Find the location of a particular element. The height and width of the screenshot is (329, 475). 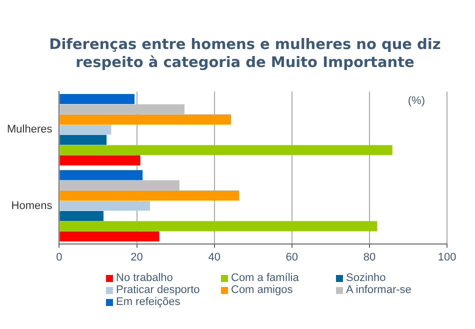

x-tick-label: 40 is located at coordinates (214, 257).